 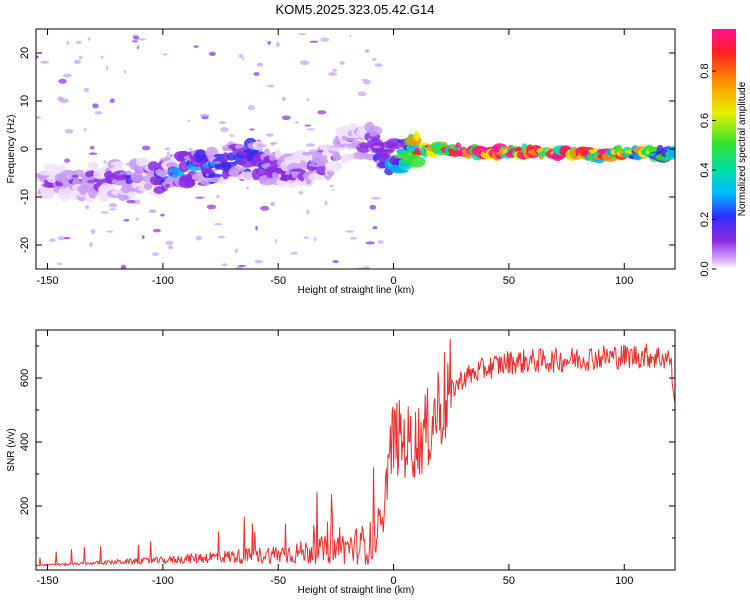 I want to click on spectrogram-y-label: Frequency (Hz), so click(x=11, y=149).